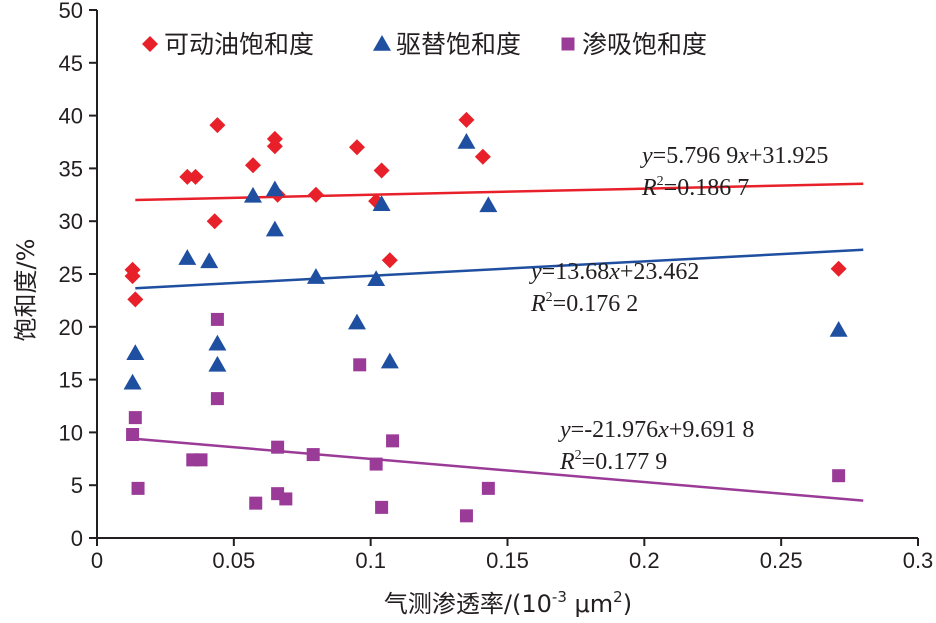  Describe the element at coordinates (150, 44) in the screenshot. I see `legend-marker-diamond` at that location.